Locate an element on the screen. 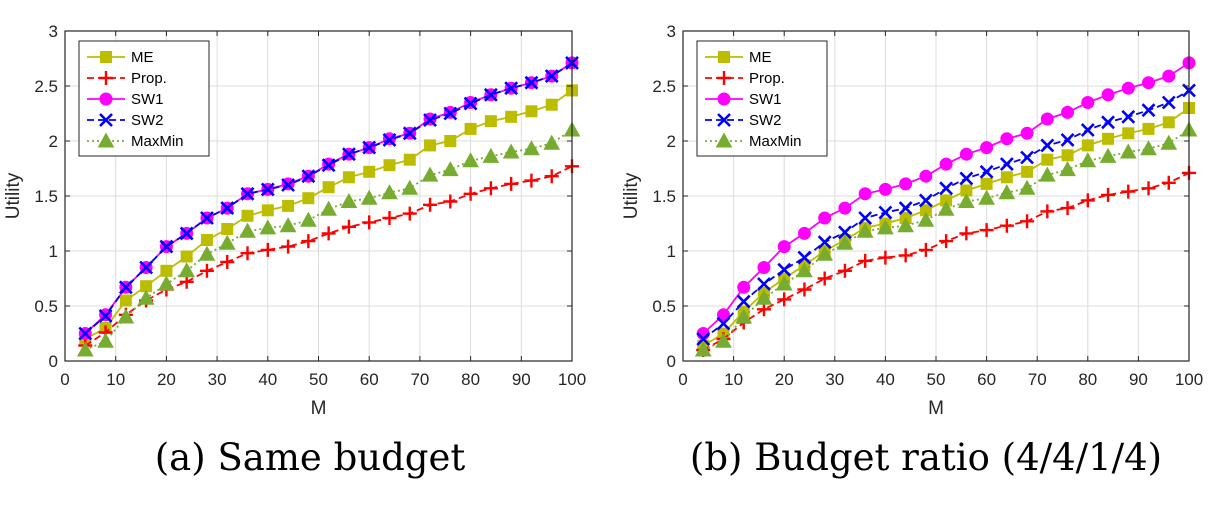 The width and height of the screenshot is (1220, 515). y-tick-label: 1 is located at coordinates (53, 251).